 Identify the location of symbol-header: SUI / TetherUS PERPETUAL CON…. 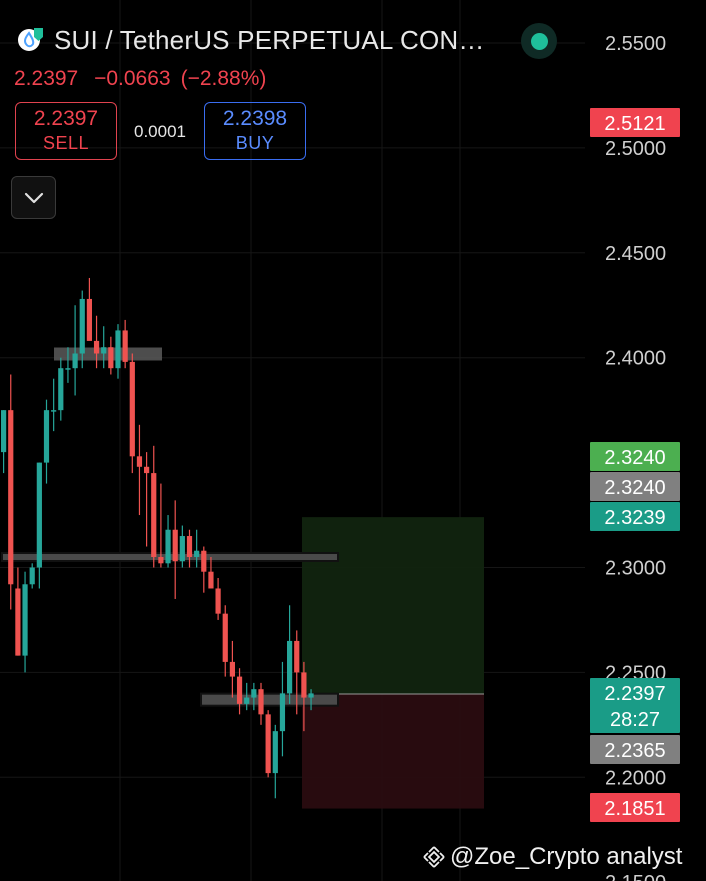
(249, 40).